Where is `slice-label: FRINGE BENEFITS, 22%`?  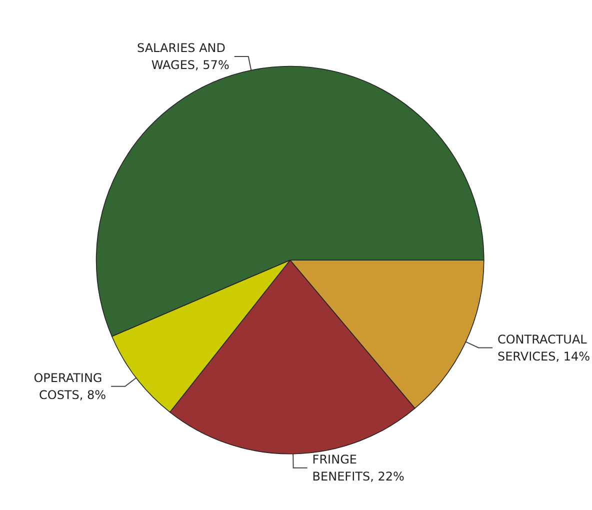 slice-label: FRINGE BENEFITS, 22% is located at coordinates (358, 468).